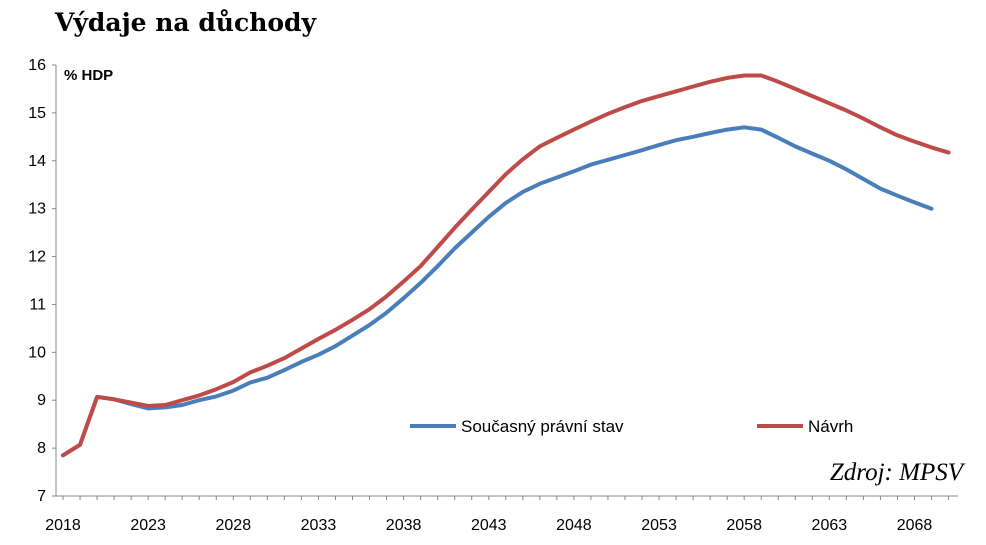  I want to click on x-tick-label: 2048, so click(574, 525).